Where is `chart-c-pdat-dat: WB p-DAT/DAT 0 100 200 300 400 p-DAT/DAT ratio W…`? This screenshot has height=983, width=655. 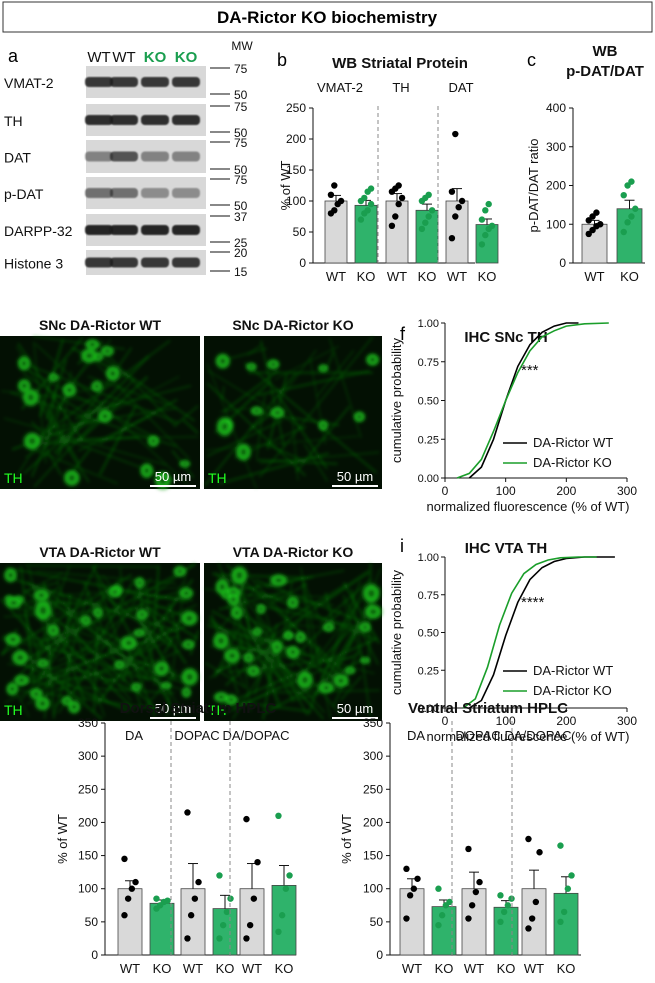
chart-c-pdat-dat: WB p-DAT/DAT 0 100 200 300 400 p-DAT/DAT ratio W… is located at coordinates (585, 163).